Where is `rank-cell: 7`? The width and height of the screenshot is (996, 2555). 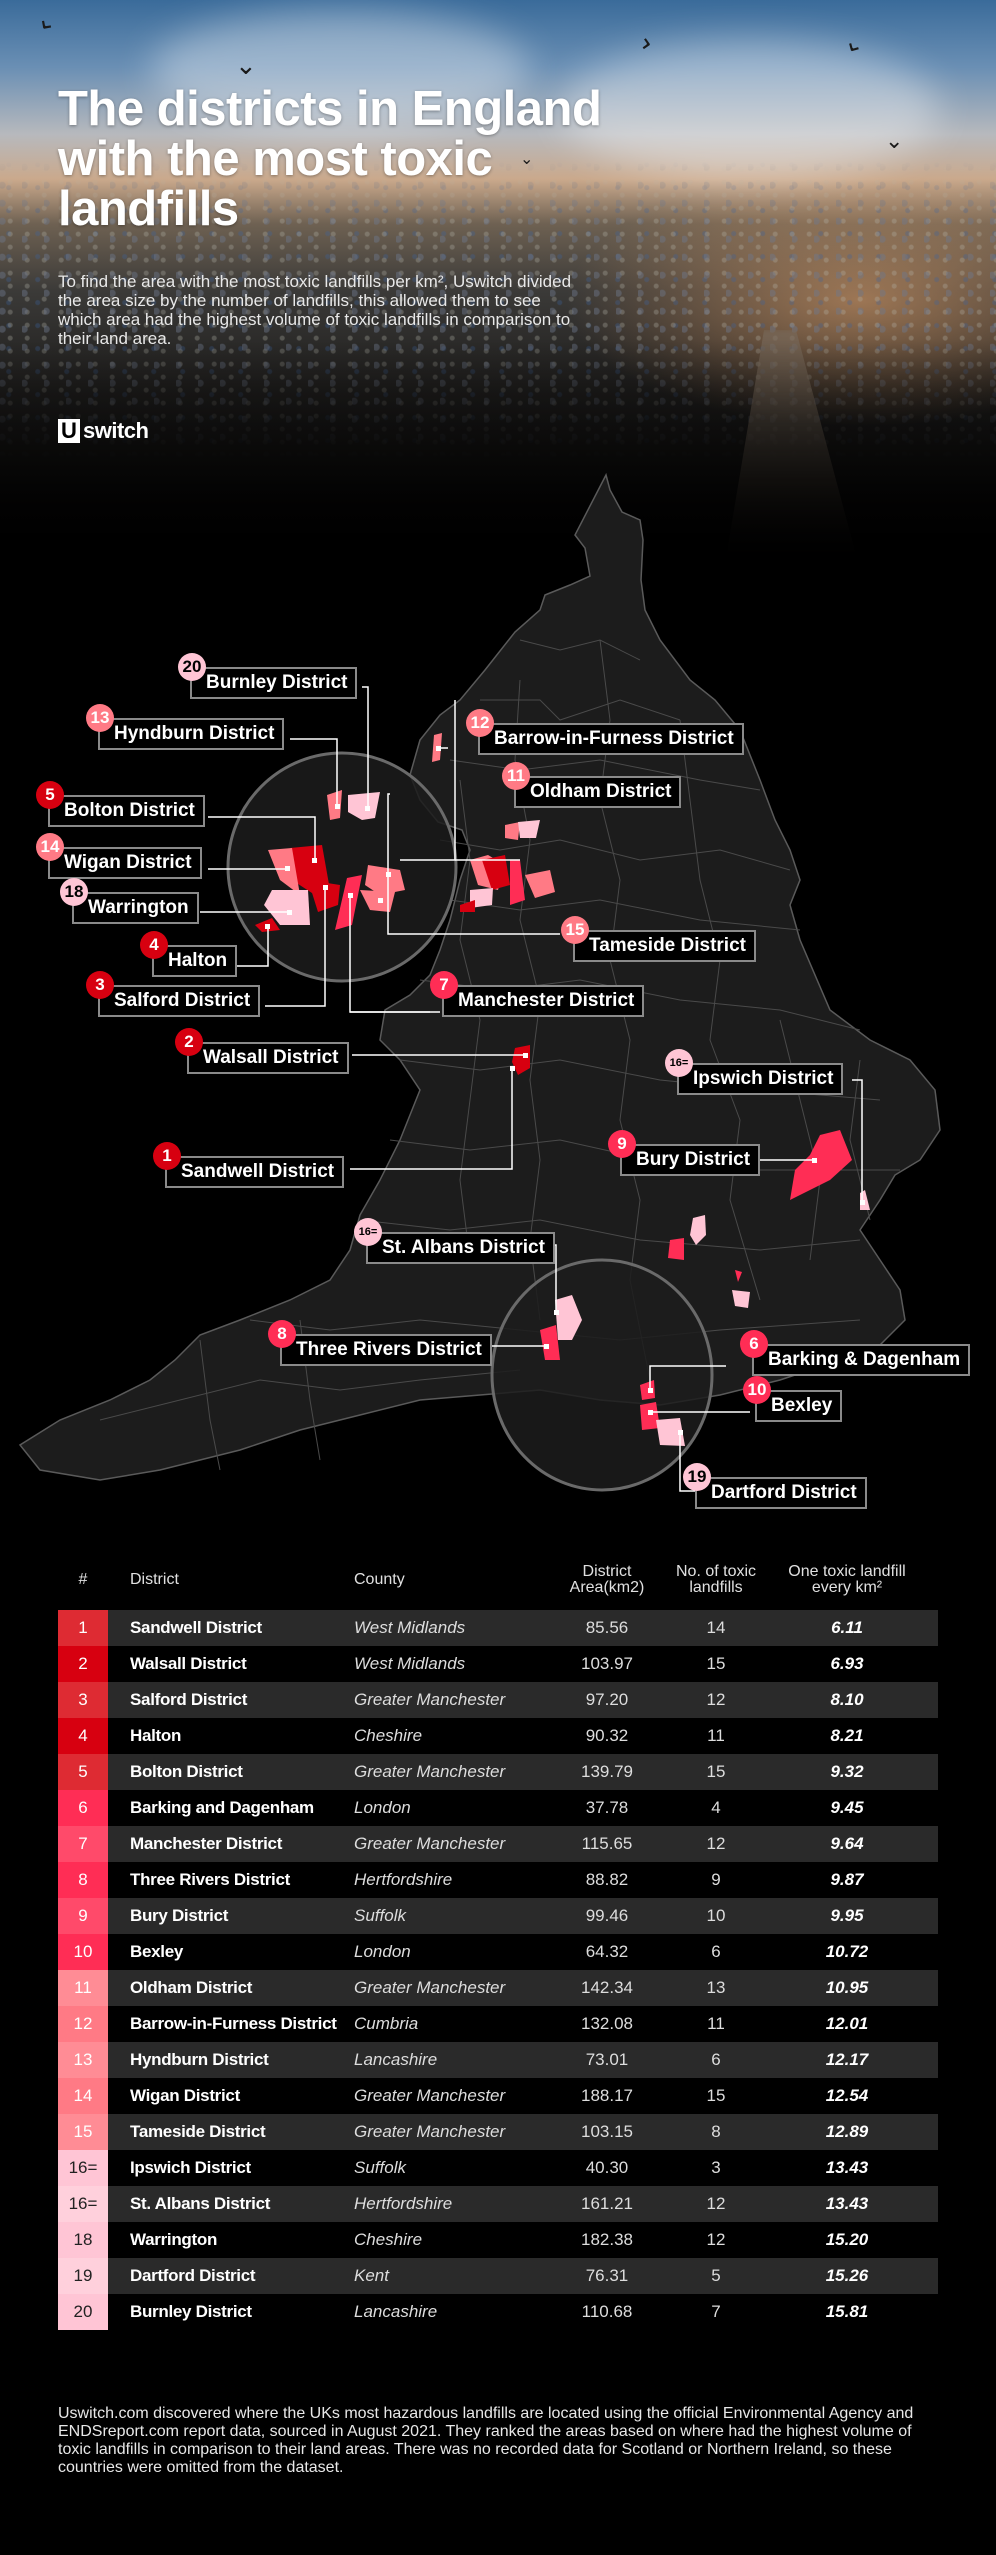
rank-cell: 7 is located at coordinates (83, 1844).